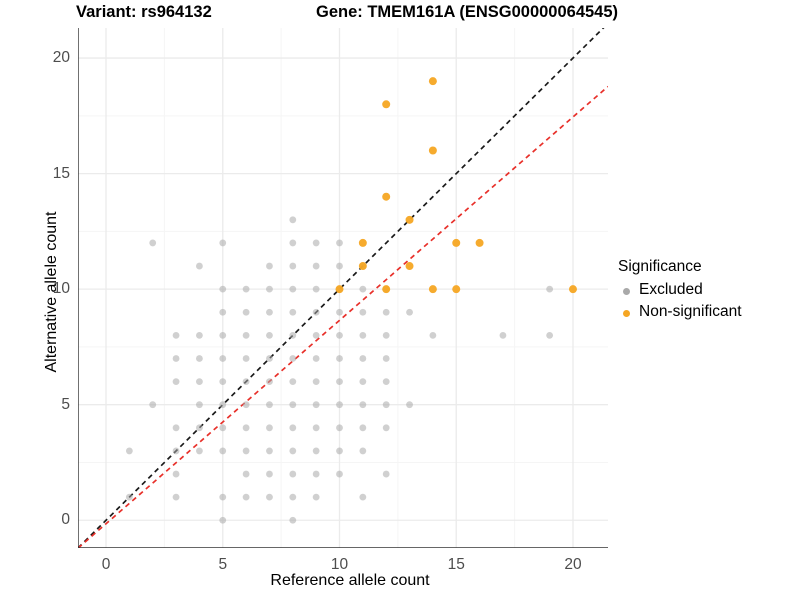  Describe the element at coordinates (350, 580) in the screenshot. I see `x-axis-title: Reference allele count` at that location.